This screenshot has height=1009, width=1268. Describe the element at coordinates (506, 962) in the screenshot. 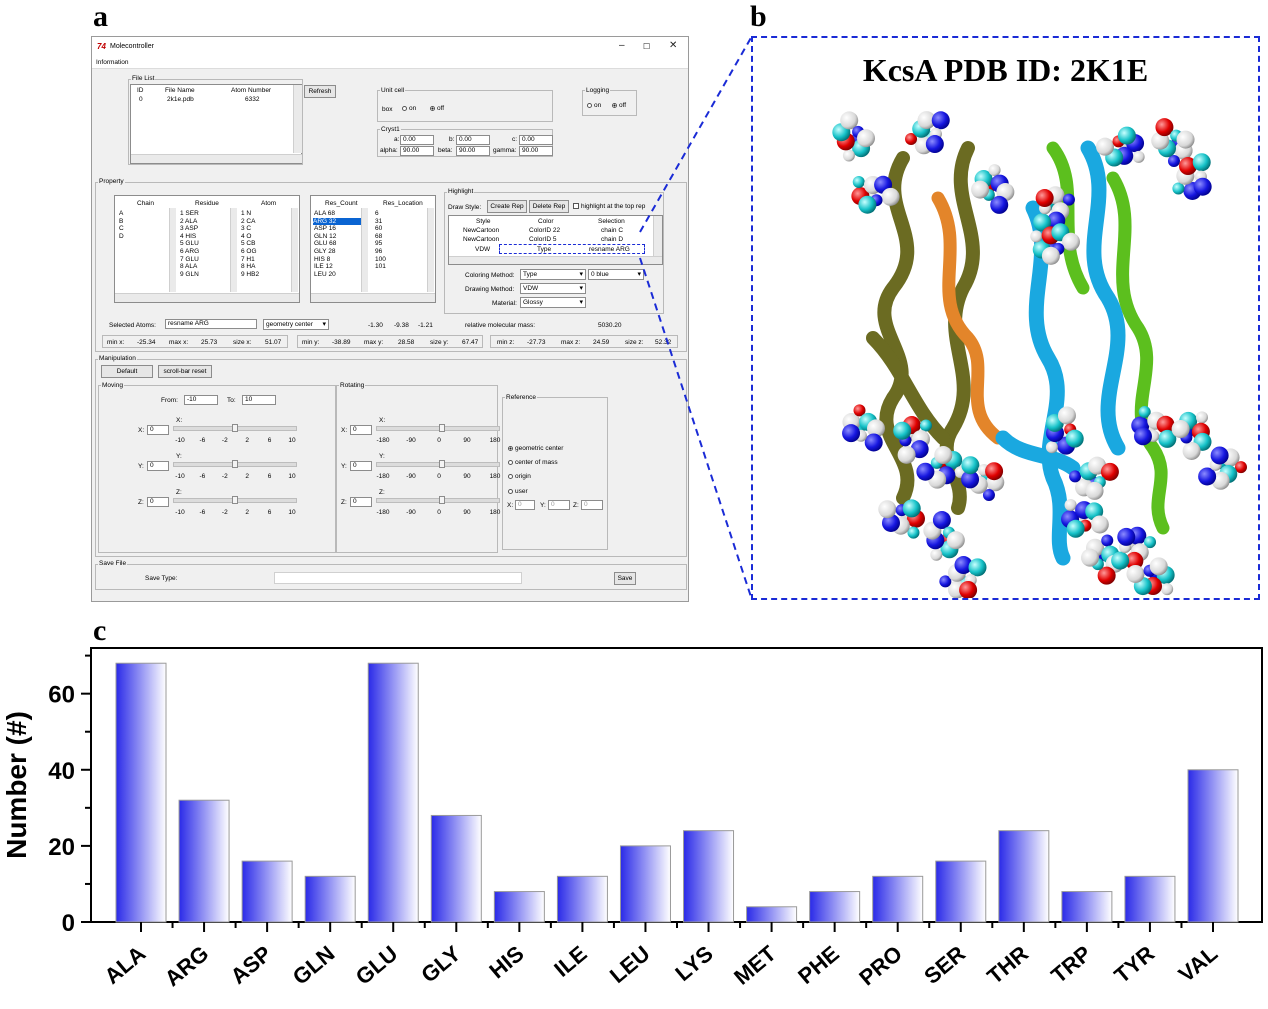

I see `x-category-label: HIS` at that location.